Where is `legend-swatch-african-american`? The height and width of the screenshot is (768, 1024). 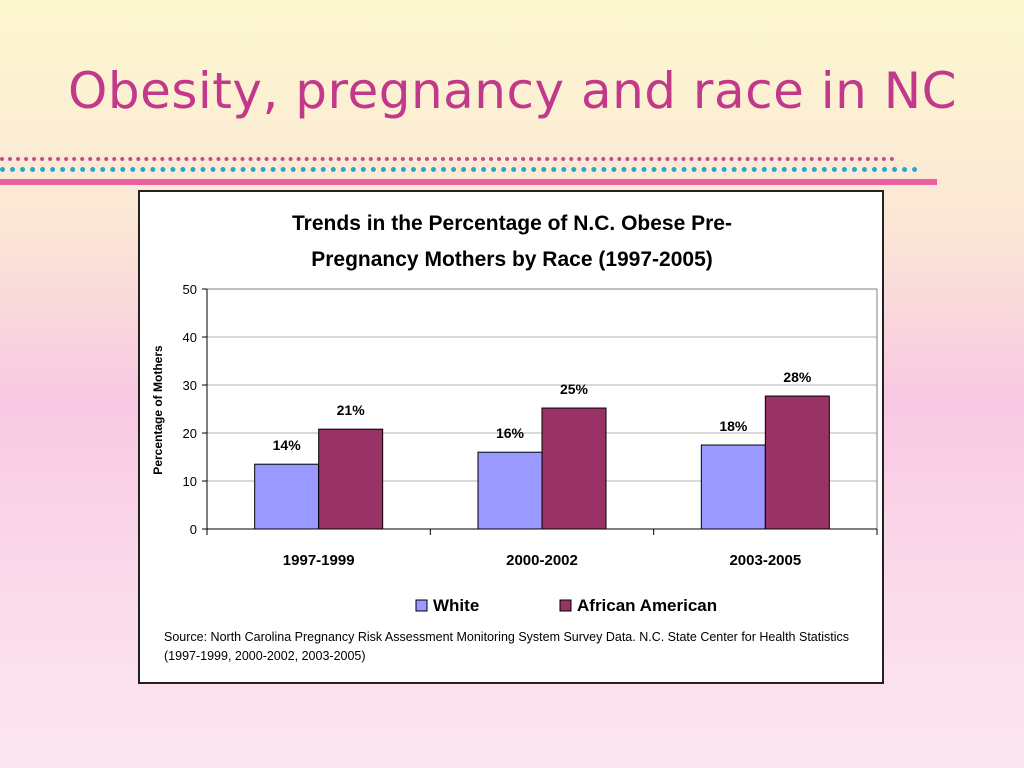 legend-swatch-african-american is located at coordinates (565, 605).